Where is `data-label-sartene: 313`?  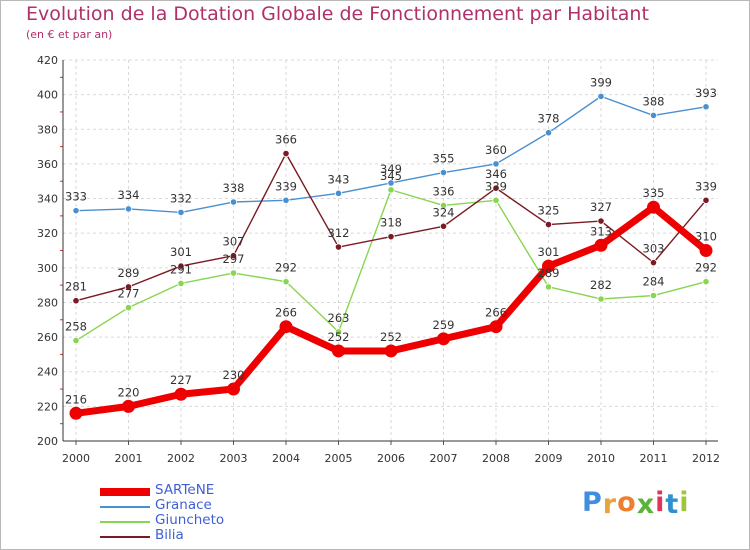 data-label-sartene: 313 is located at coordinates (601, 231).